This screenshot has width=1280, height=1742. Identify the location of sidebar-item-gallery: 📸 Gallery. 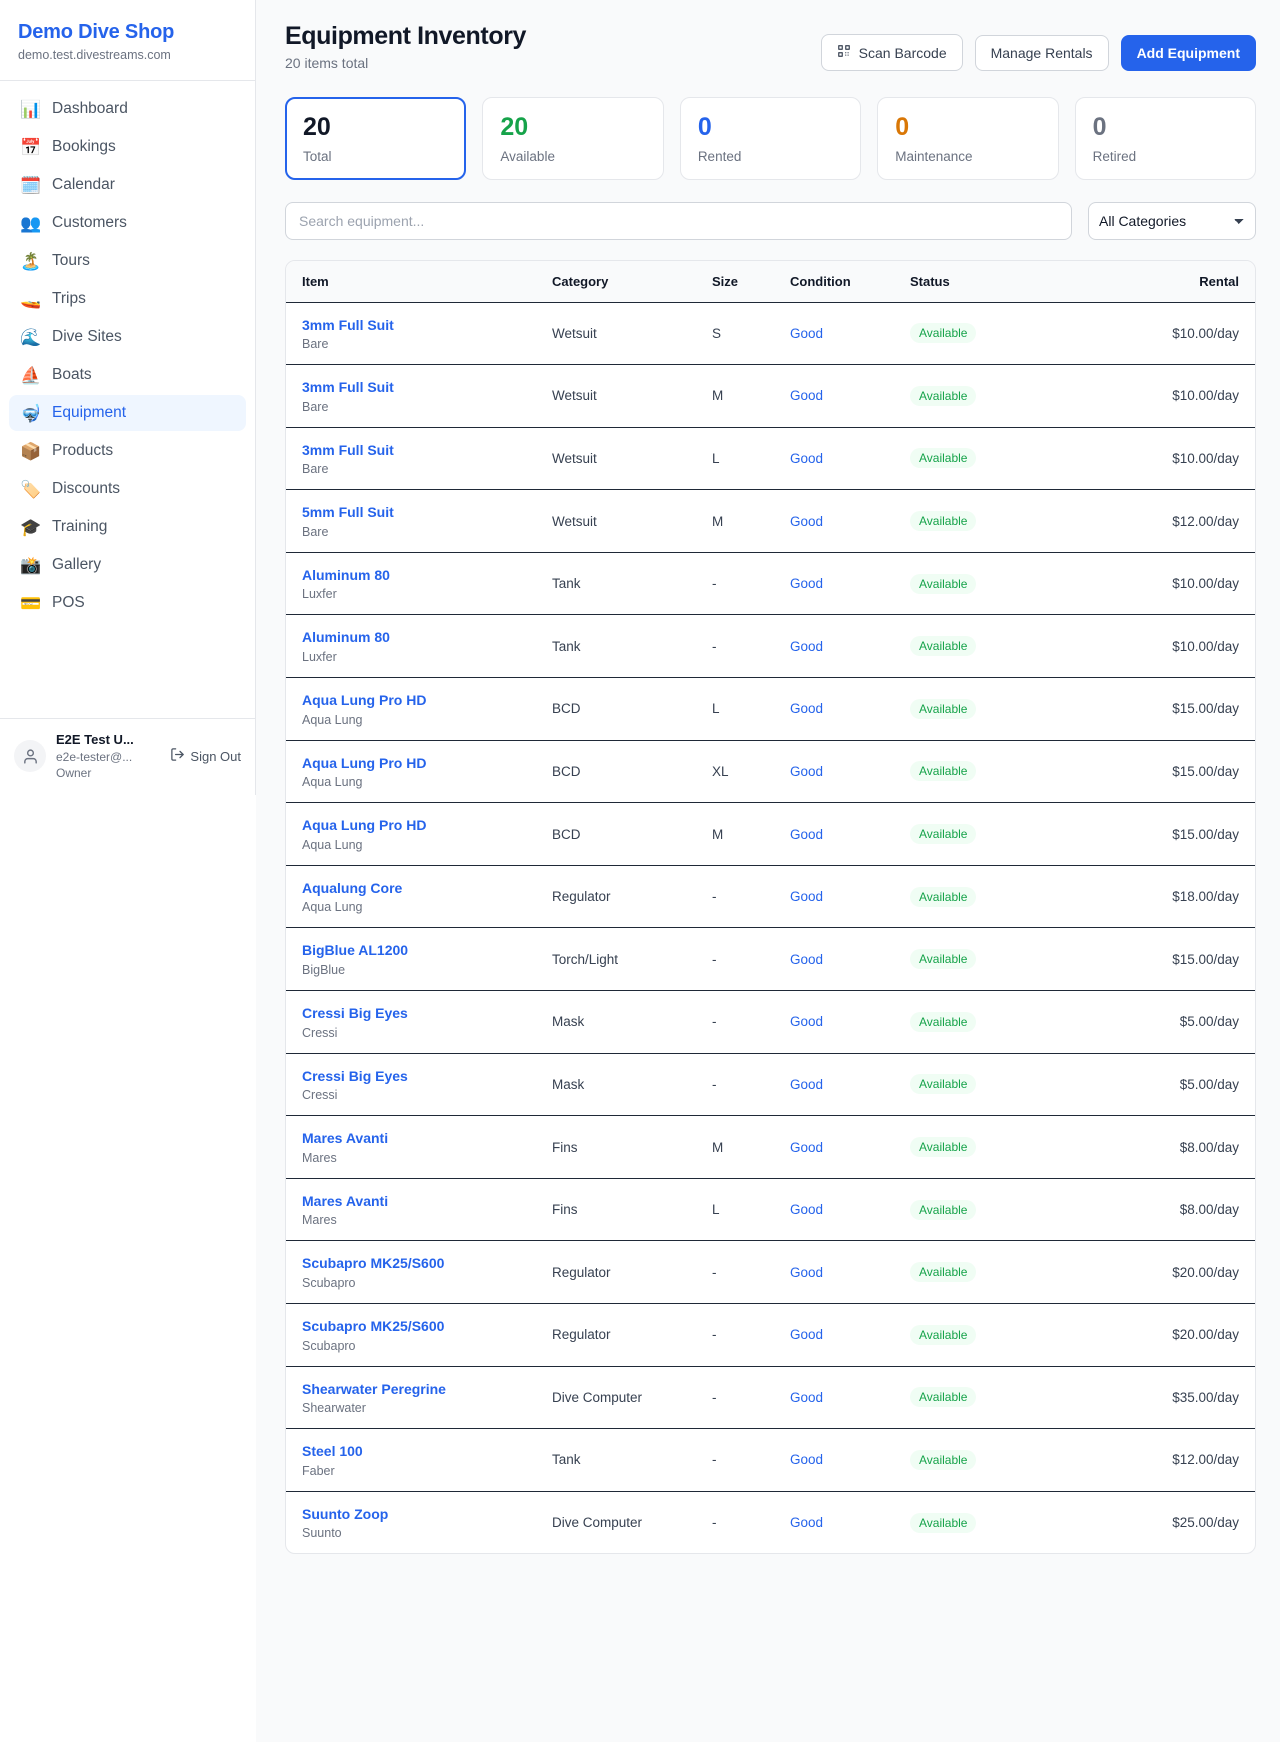
(127, 565).